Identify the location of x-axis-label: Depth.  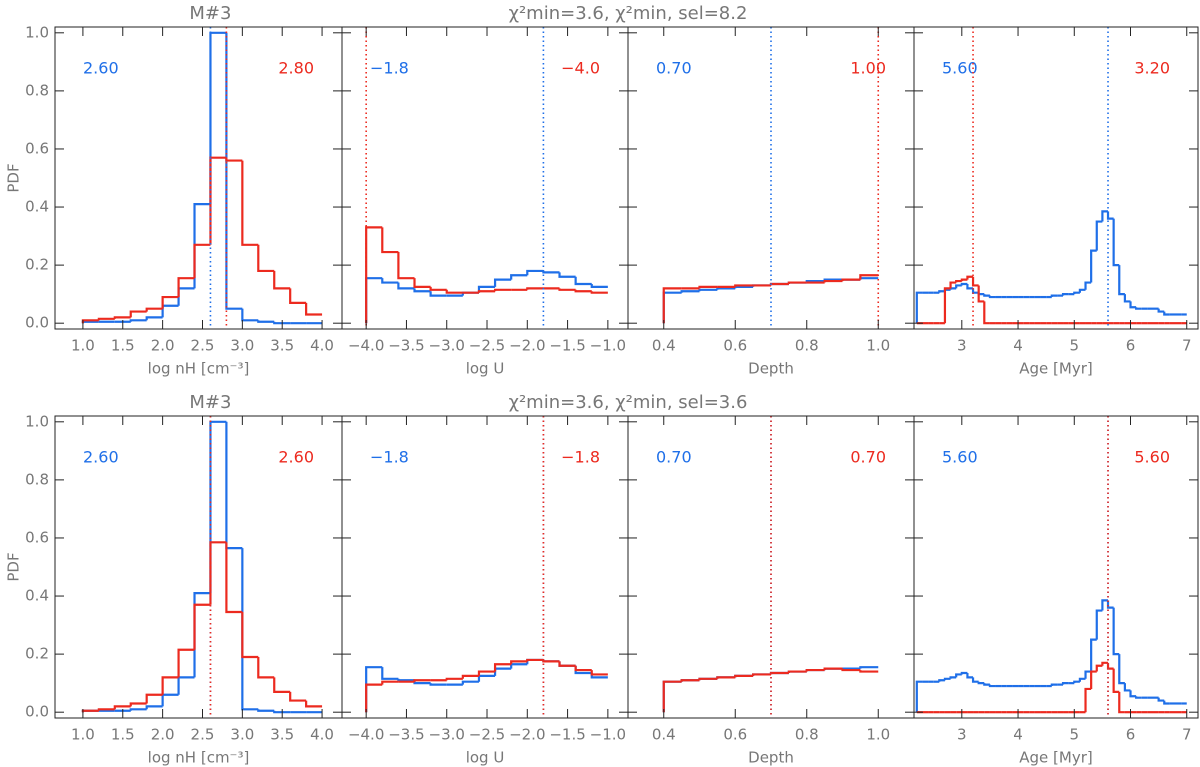
(771, 369).